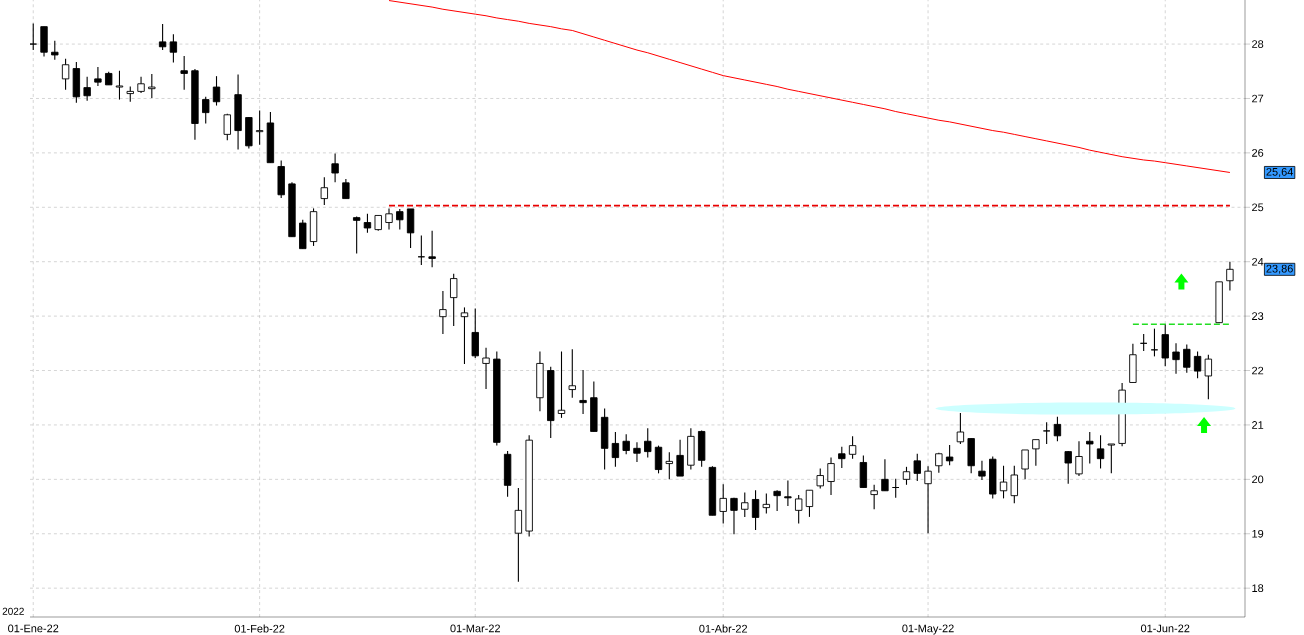 This screenshot has height=635, width=1304. What do you see at coordinates (1258, 261) in the screenshot?
I see `y-tick-label: 24` at bounding box center [1258, 261].